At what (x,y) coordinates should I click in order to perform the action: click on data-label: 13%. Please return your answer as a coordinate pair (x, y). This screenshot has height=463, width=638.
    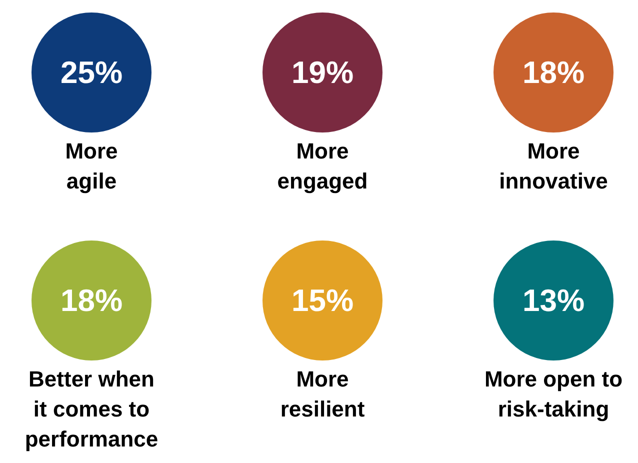
    Looking at the image, I should click on (553, 300).